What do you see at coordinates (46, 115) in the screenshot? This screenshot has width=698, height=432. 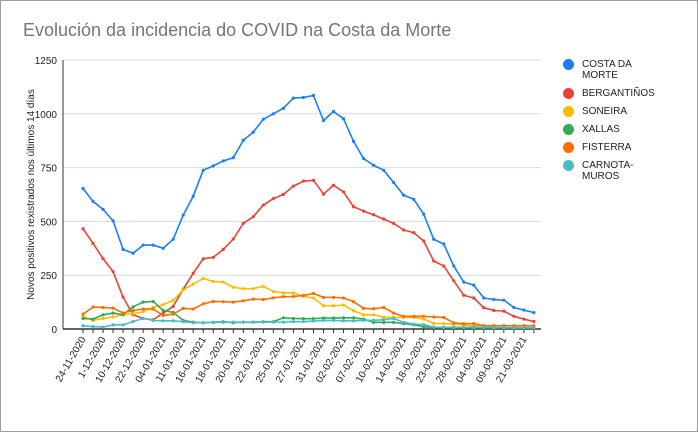 I see `y-tick-label: 1000` at bounding box center [46, 115].